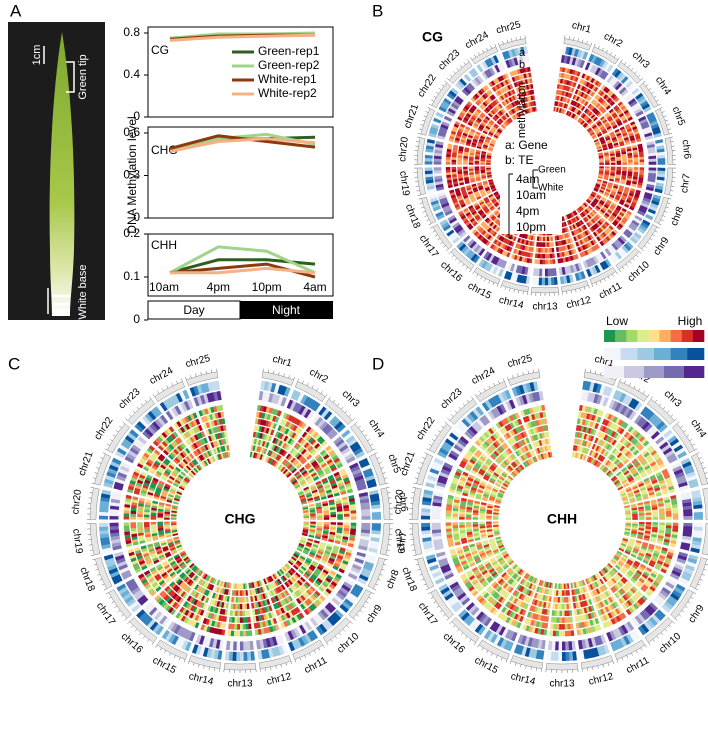 This screenshot has width=708, height=744. I want to click on chromosome-label: chr17, so click(429, 246).